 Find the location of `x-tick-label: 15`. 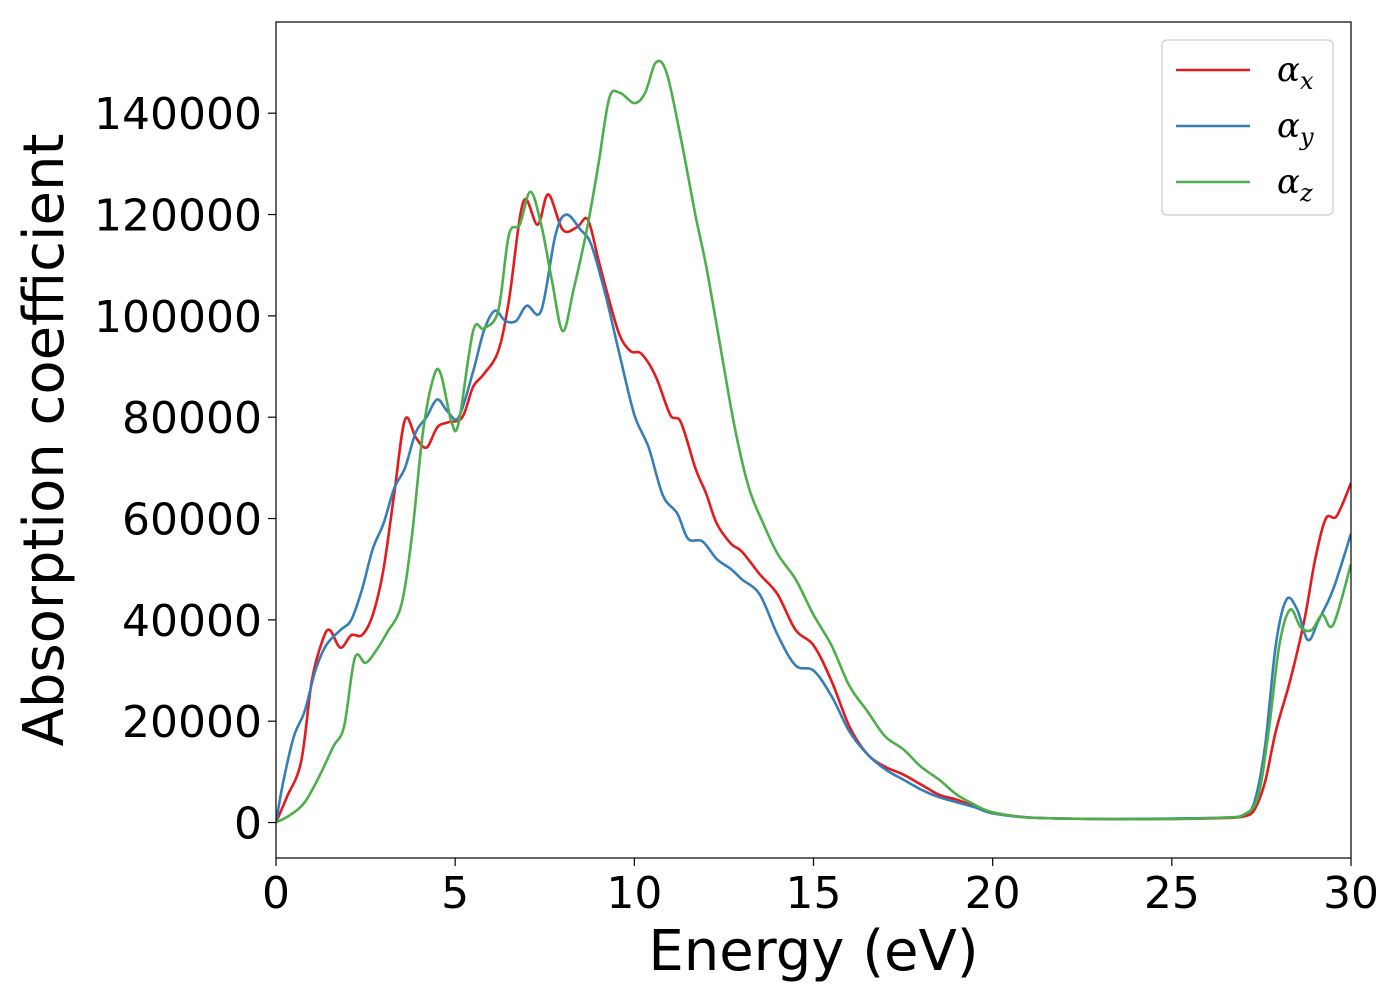

x-tick-label: 15 is located at coordinates (814, 893).